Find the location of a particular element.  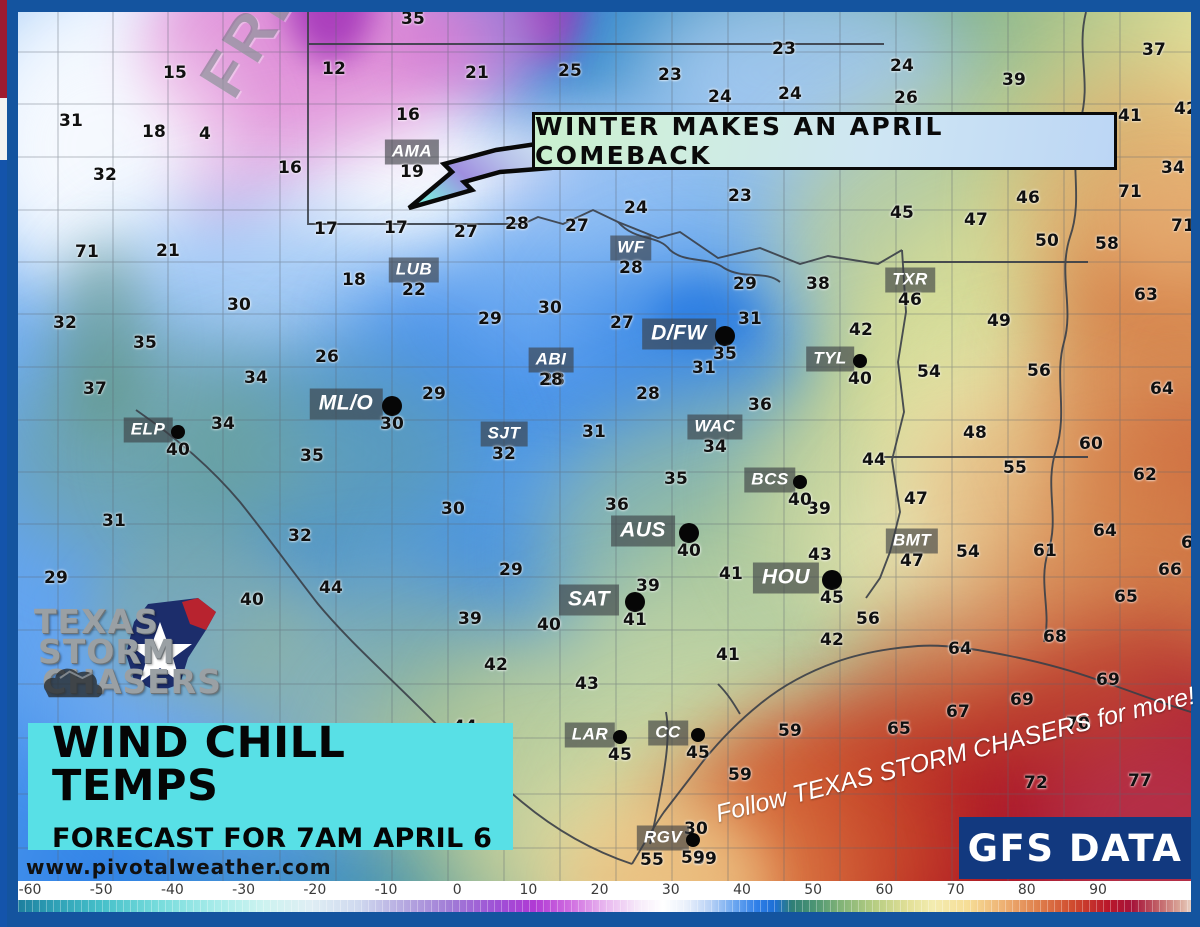

city-label-tyl: TYL is located at coordinates (830, 359).